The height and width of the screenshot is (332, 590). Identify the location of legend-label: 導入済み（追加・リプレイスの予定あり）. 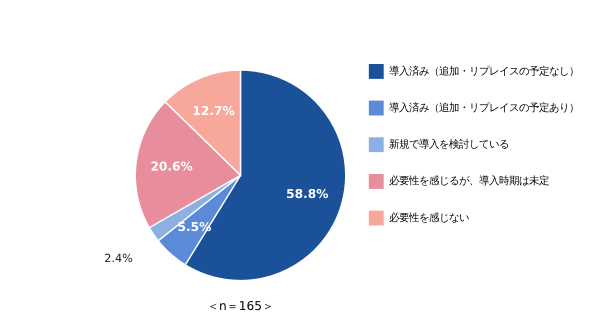
(483, 108).